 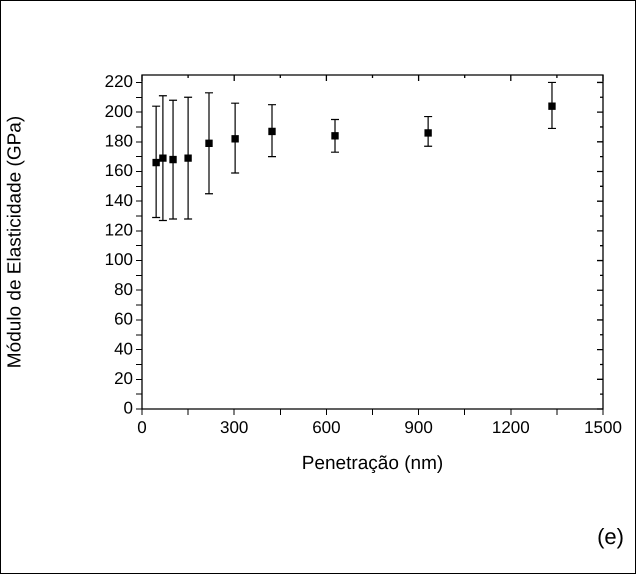 What do you see at coordinates (118, 140) in the screenshot?
I see `y-tick-label: 180` at bounding box center [118, 140].